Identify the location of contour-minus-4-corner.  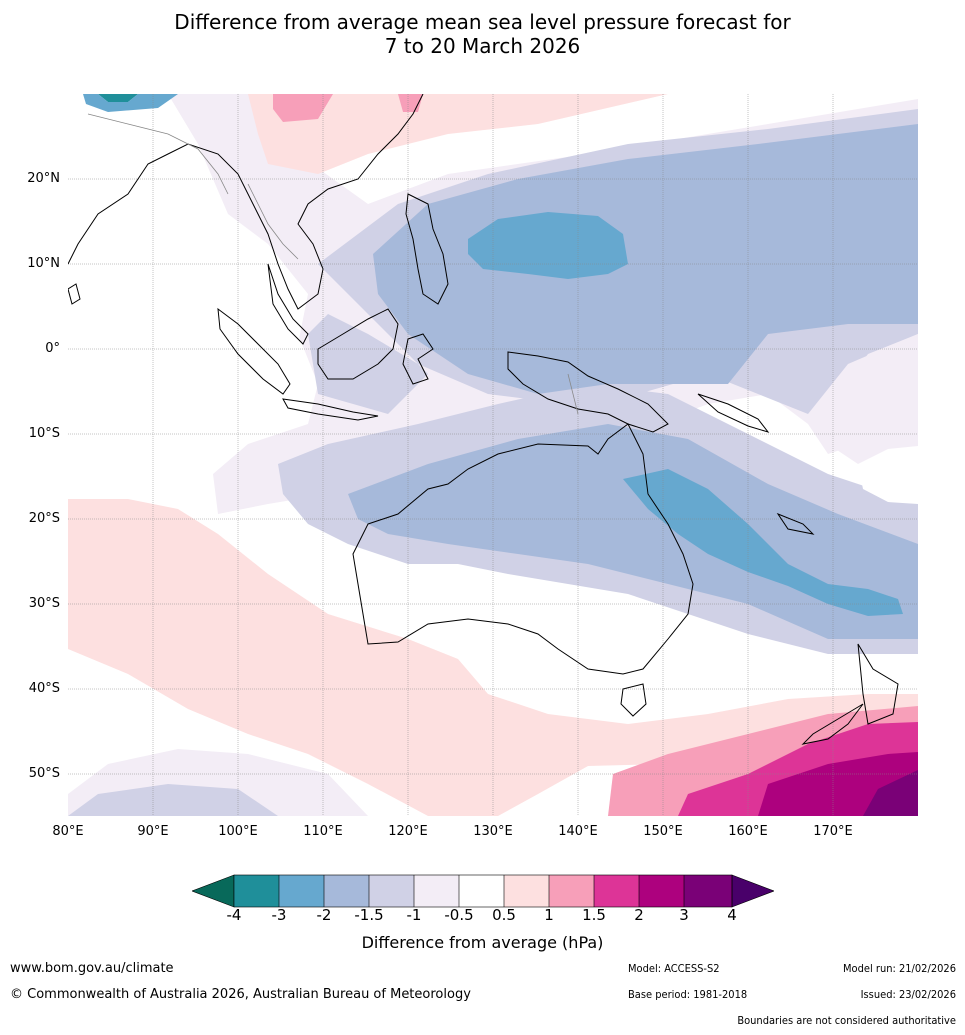
(118, 98).